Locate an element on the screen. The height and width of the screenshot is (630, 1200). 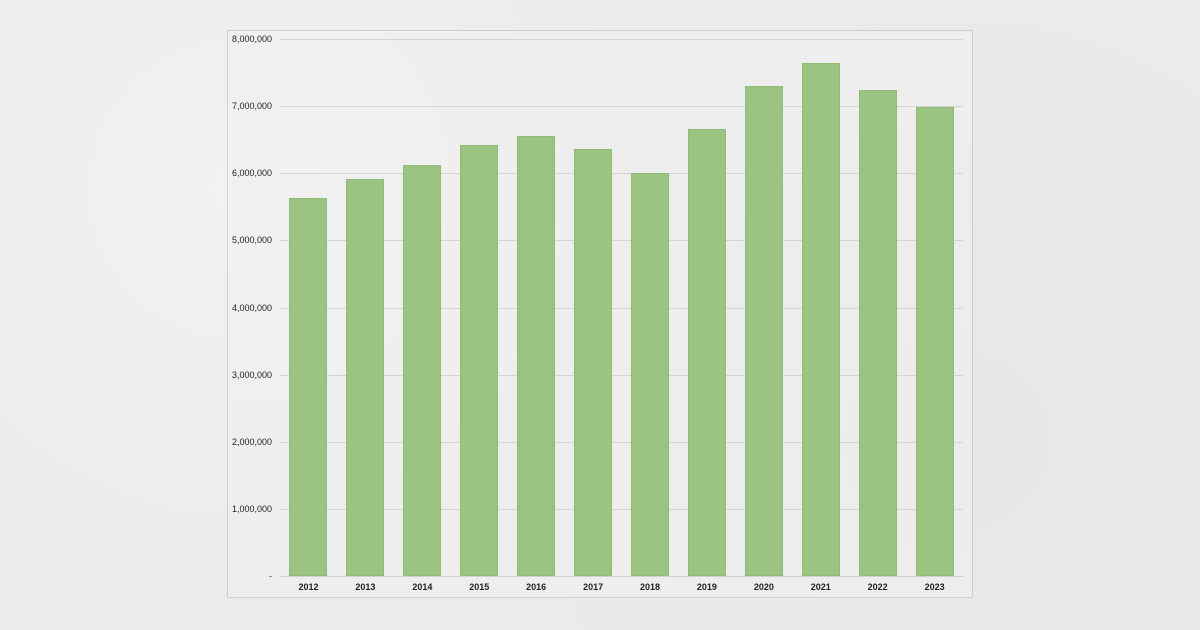
bar-2015 is located at coordinates (479, 360).